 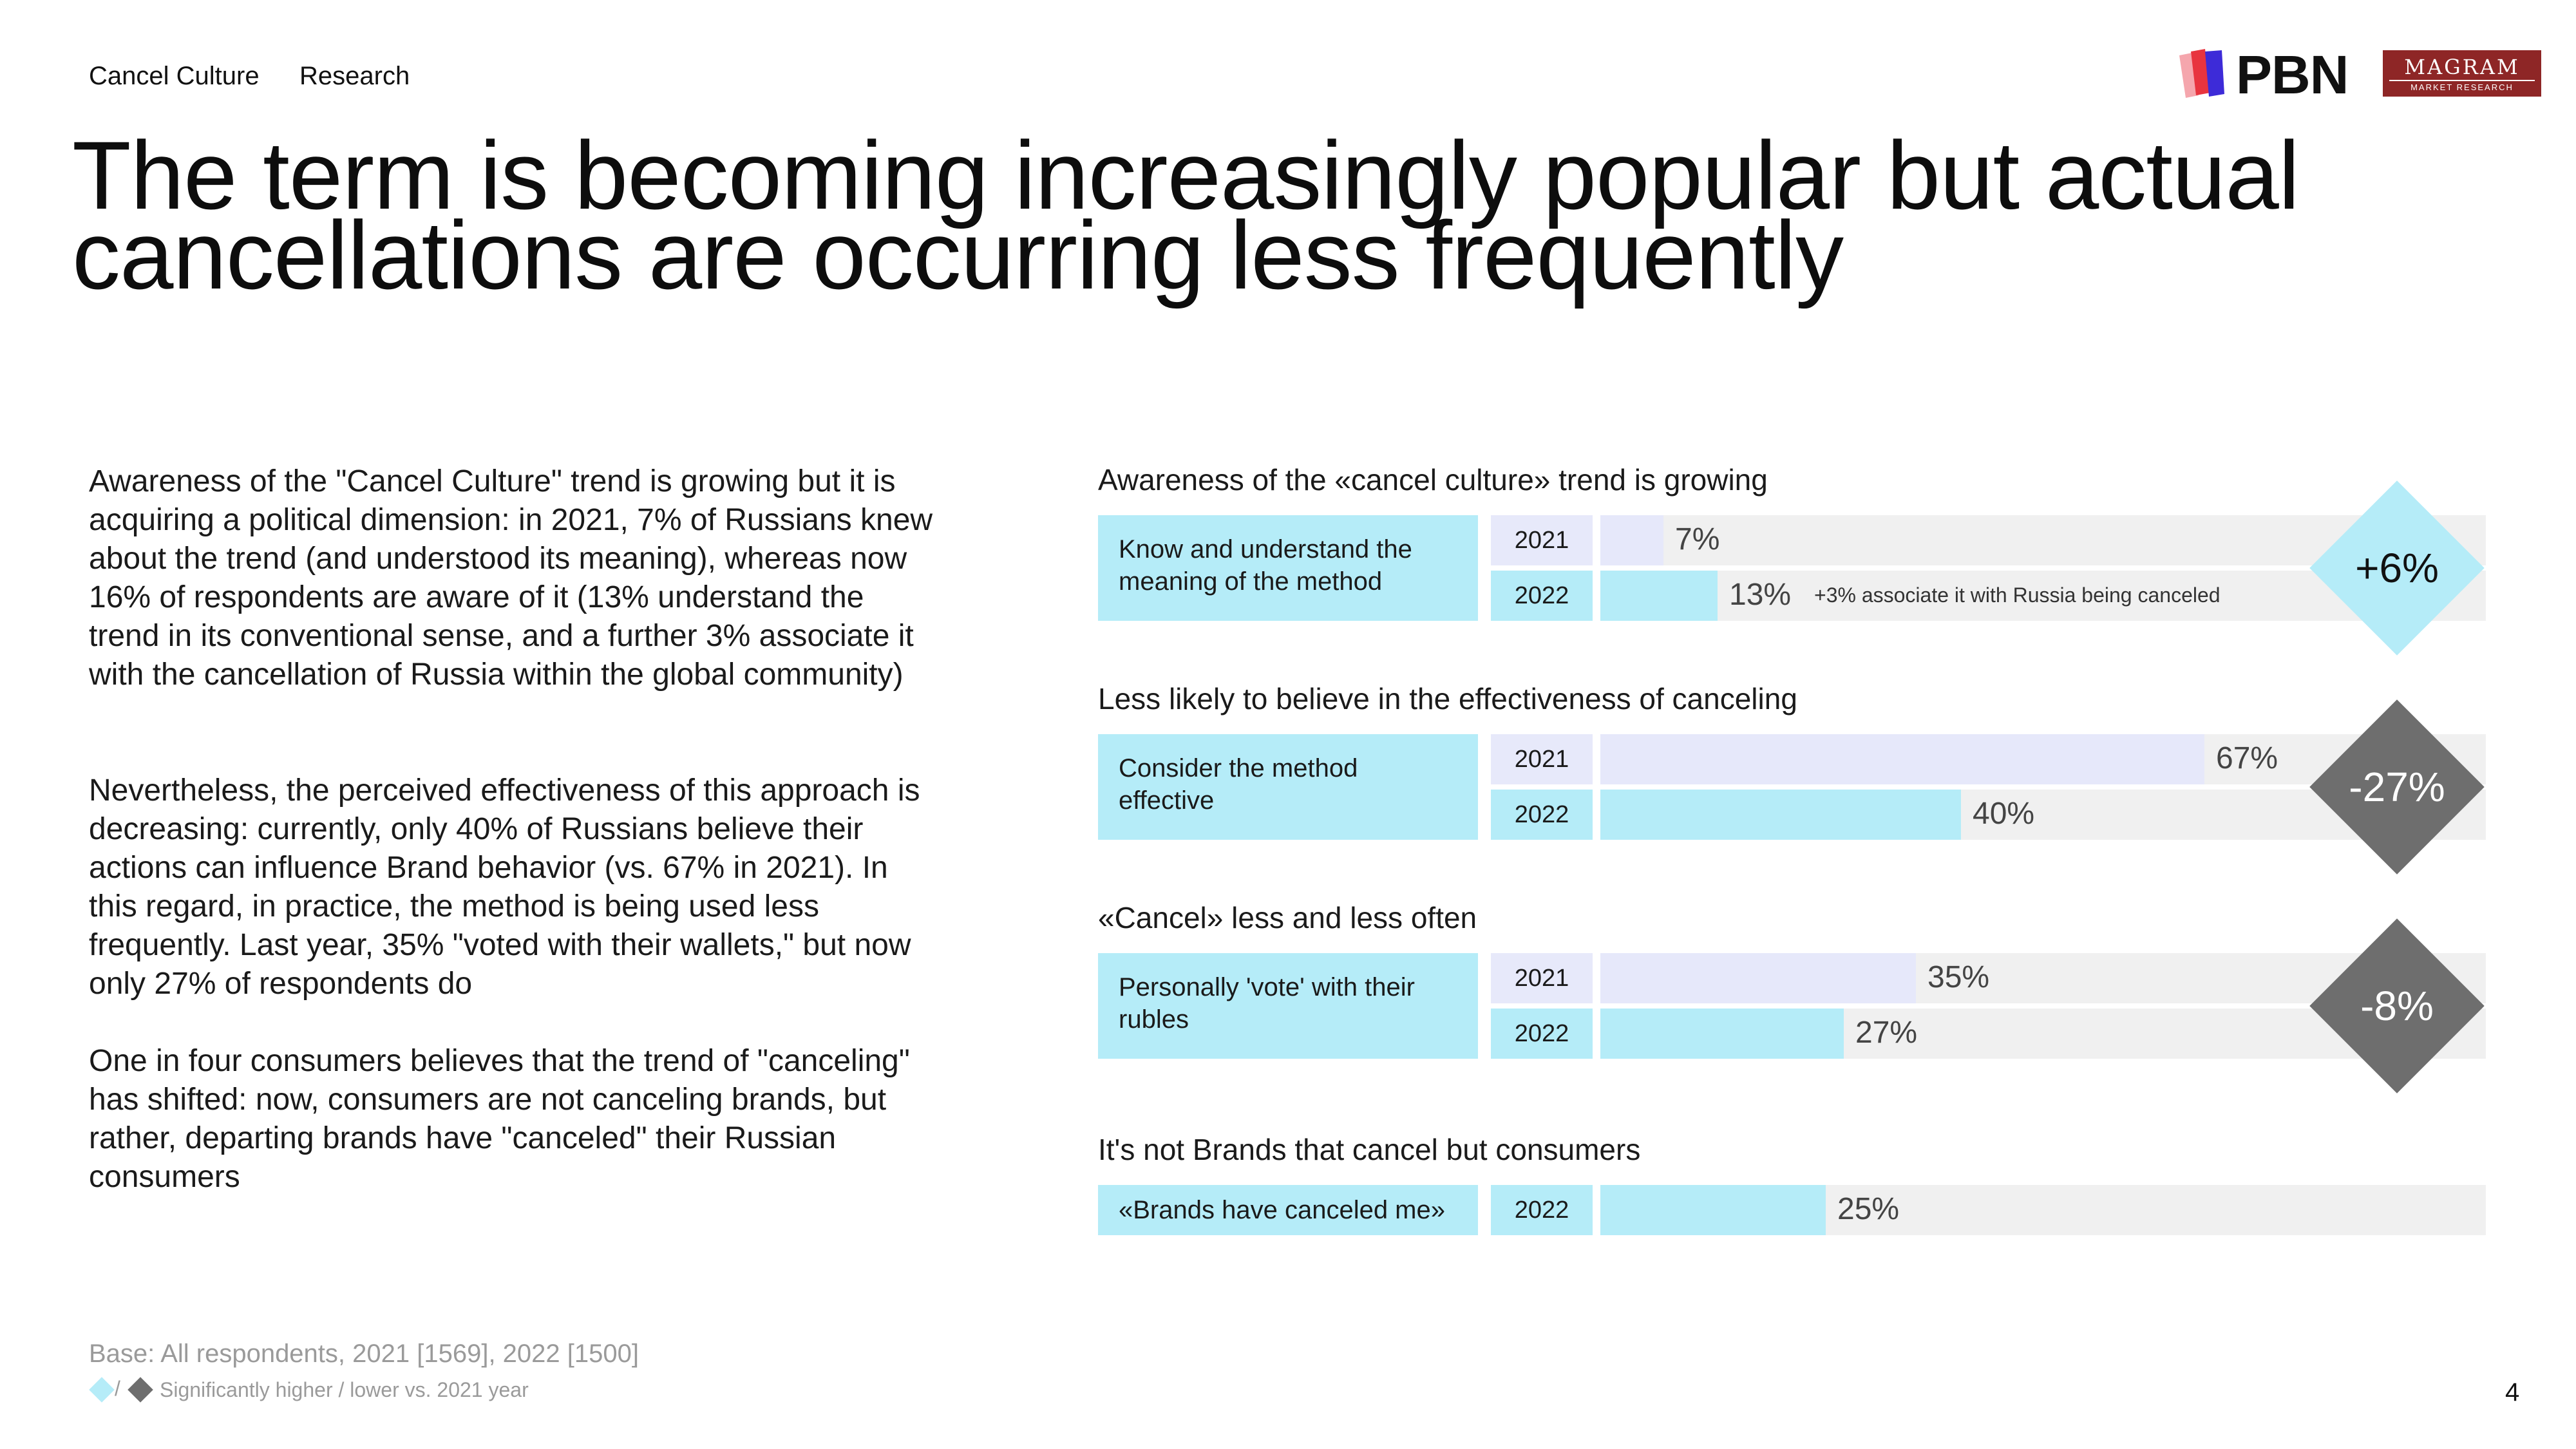 What do you see at coordinates (1886, 1033) in the screenshot?
I see `value-label: 27%` at bounding box center [1886, 1033].